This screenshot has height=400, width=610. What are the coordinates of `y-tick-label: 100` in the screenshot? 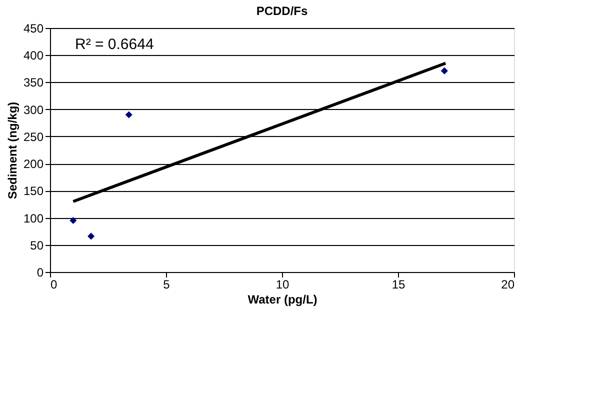 It's located at (33, 218).